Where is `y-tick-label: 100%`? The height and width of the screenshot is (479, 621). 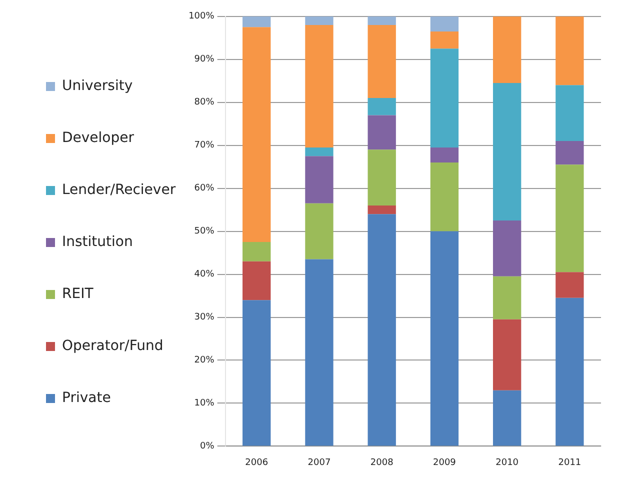 y-tick-label: 100% is located at coordinates (201, 17).